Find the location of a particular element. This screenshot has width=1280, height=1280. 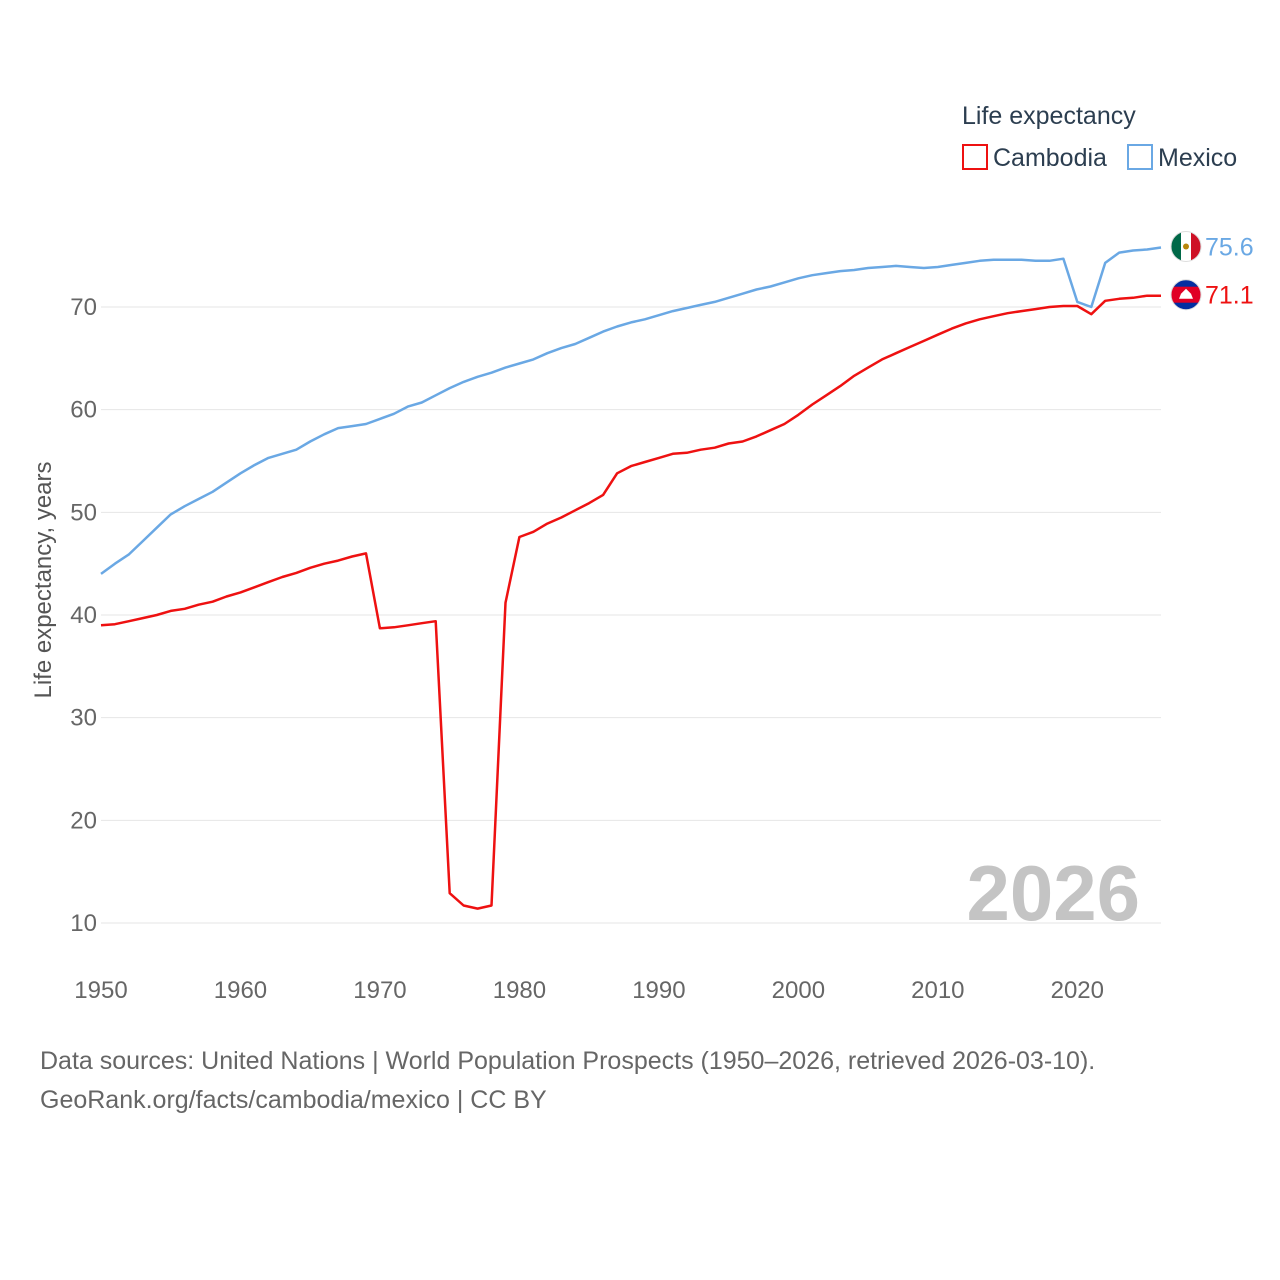

legend-swatch-cambodia is located at coordinates (975, 157).